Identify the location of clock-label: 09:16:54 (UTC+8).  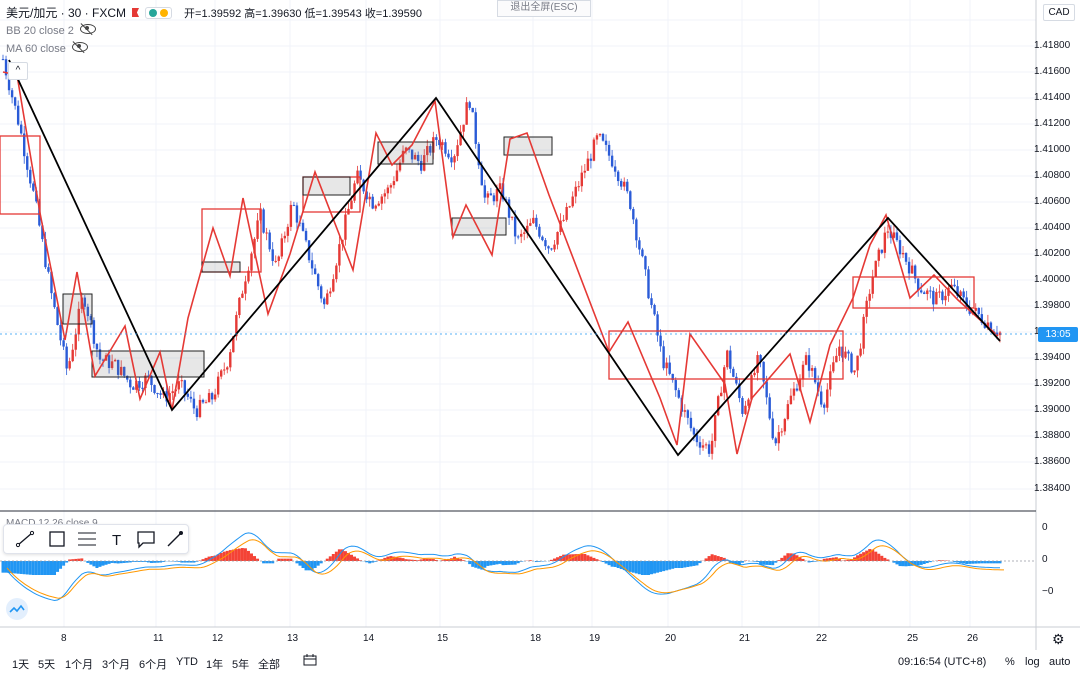
(942, 662).